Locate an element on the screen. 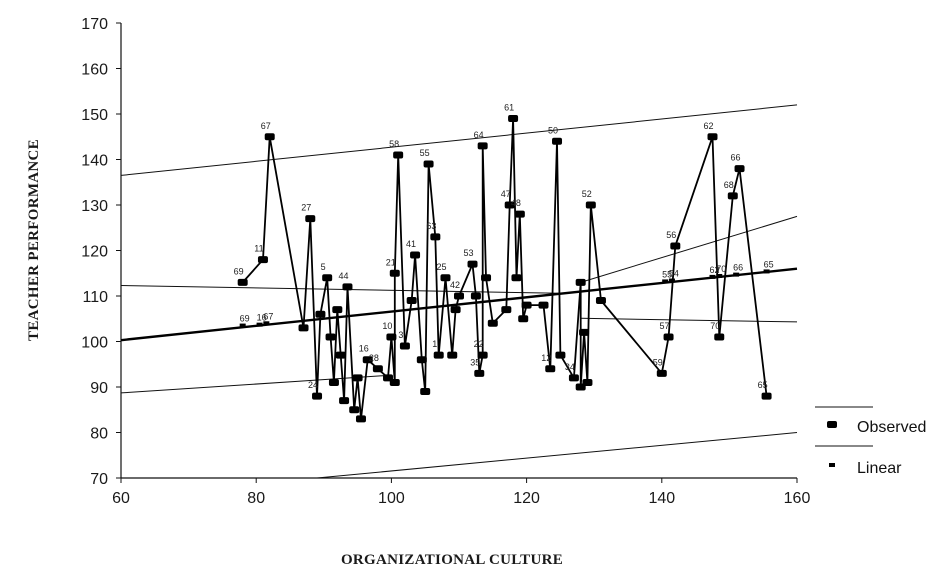 The image size is (933, 568). legend-observed-marker is located at coordinates (832, 424).